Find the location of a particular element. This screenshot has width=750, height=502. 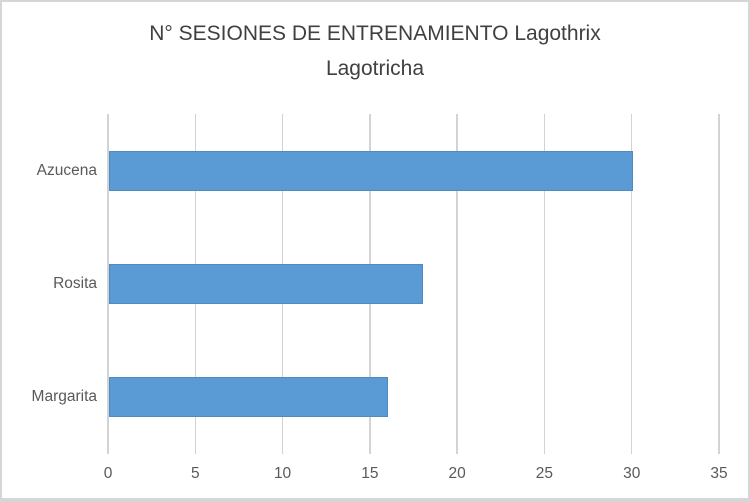

x-tick-label-20: 20 is located at coordinates (457, 473).